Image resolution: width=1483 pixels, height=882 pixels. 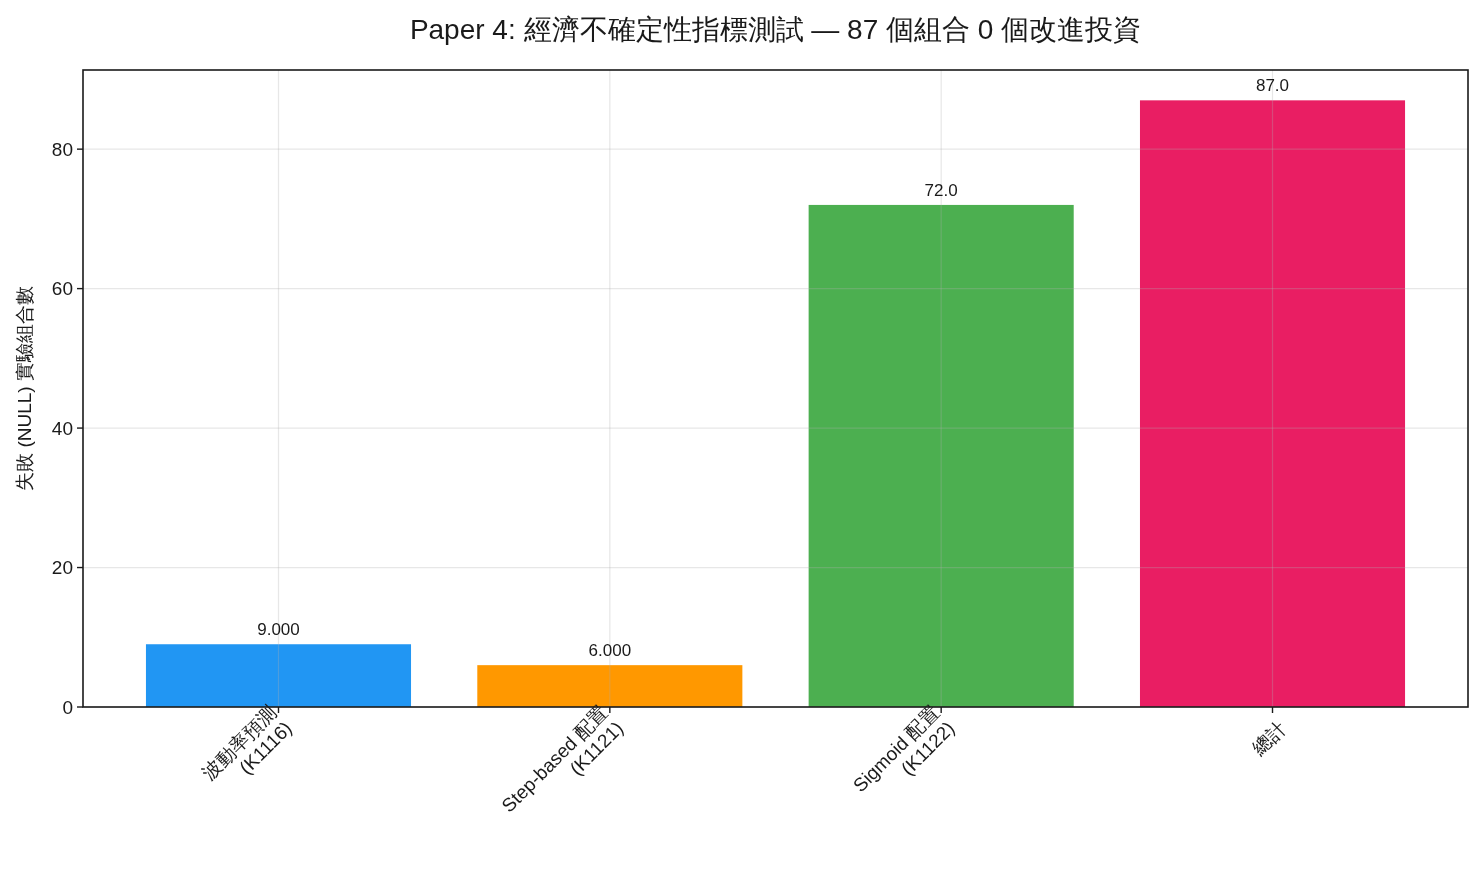 What do you see at coordinates (62, 289) in the screenshot?
I see `y-tick-label: 60` at bounding box center [62, 289].